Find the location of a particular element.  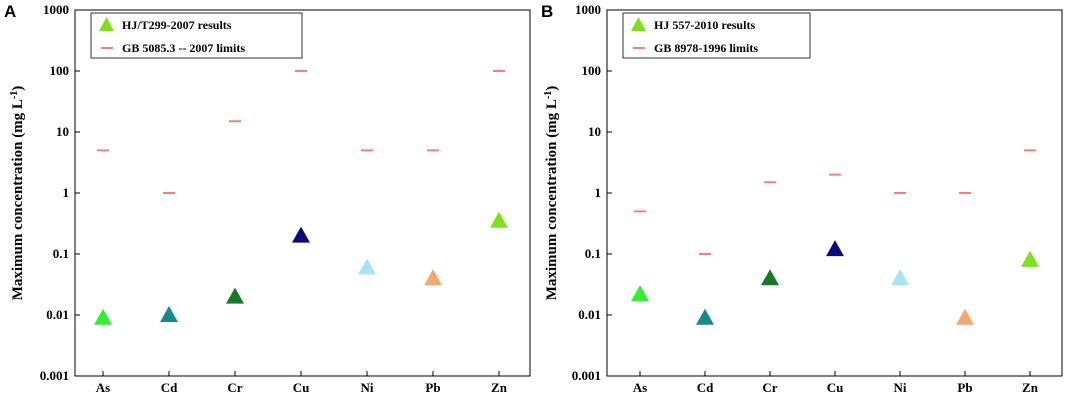

panel-a-y-ticks: 0.001 0.01 0.1 1 10 100 1000 is located at coordinates (60, 192).